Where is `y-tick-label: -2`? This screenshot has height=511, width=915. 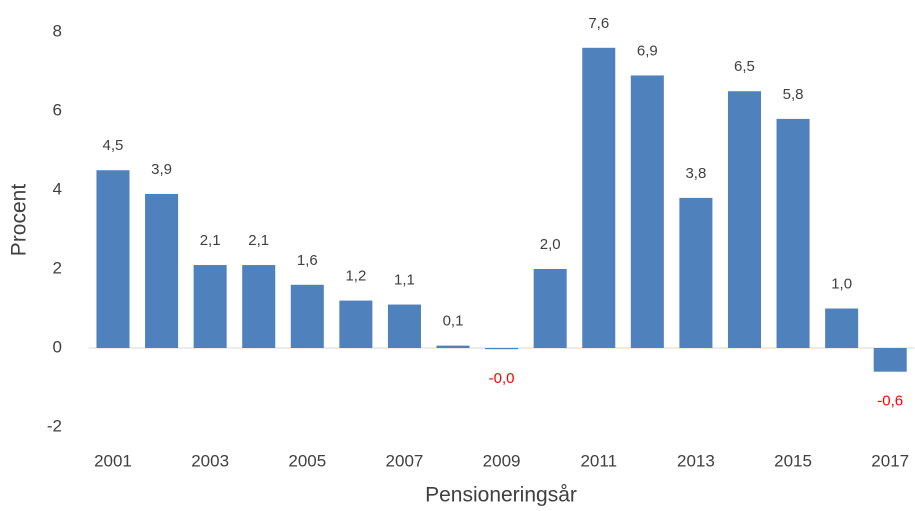
y-tick-label: -2 is located at coordinates (54, 425).